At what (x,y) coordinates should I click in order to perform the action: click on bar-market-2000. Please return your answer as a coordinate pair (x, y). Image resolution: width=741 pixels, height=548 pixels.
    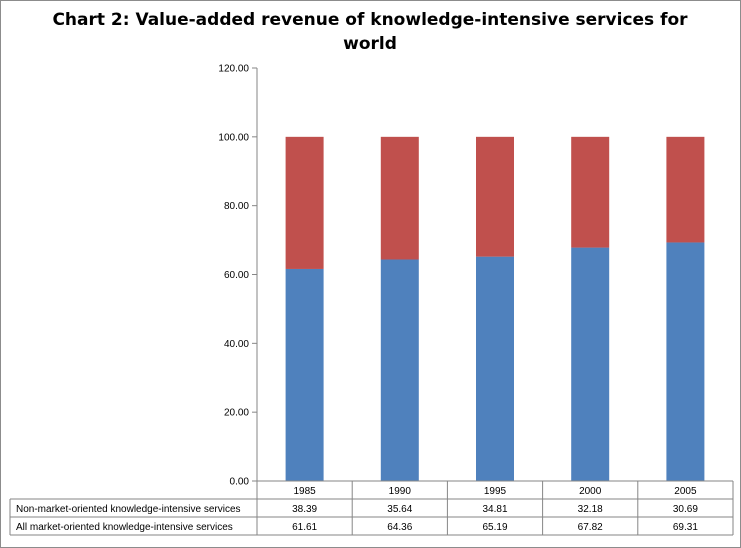
    Looking at the image, I should click on (590, 364).